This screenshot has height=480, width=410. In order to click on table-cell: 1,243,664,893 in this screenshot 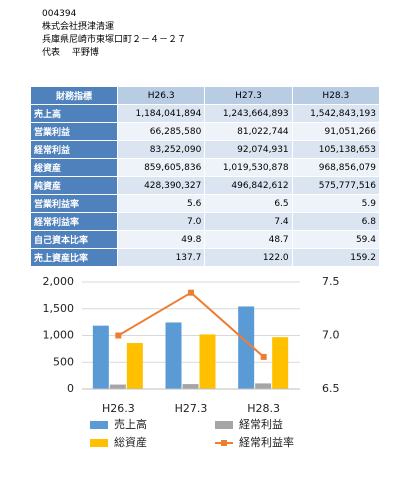, I will do `click(248, 113)`.